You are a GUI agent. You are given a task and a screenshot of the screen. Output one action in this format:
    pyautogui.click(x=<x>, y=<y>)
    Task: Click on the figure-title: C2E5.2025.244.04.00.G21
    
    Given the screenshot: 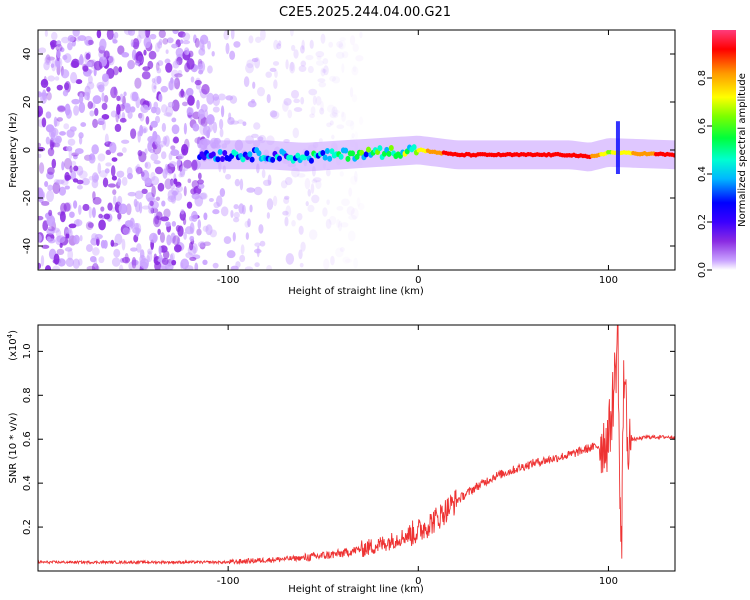 What is the action you would take?
    pyautogui.click(x=365, y=12)
    